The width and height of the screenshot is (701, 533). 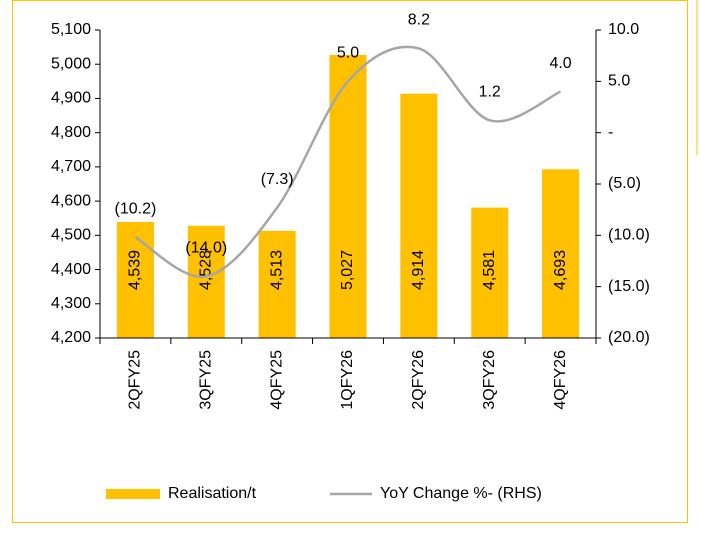 What do you see at coordinates (212, 493) in the screenshot?
I see `legend-label: Realisation/t` at bounding box center [212, 493].